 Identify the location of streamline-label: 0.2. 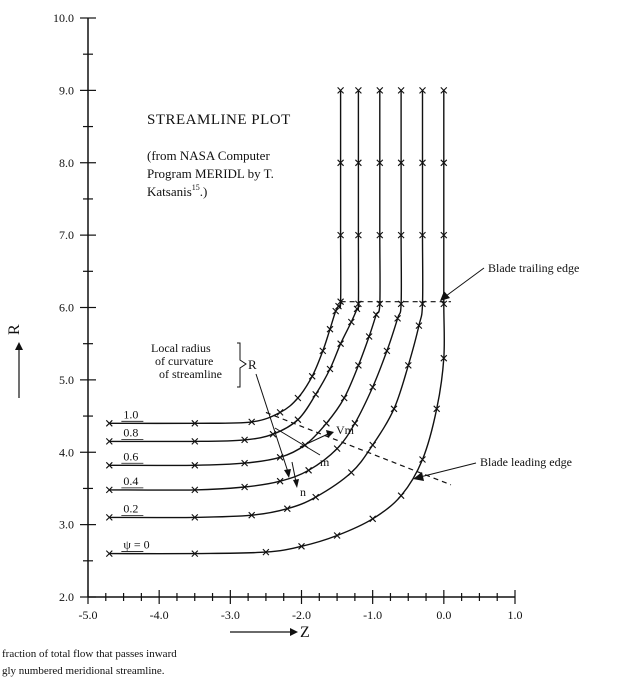
(130, 508).